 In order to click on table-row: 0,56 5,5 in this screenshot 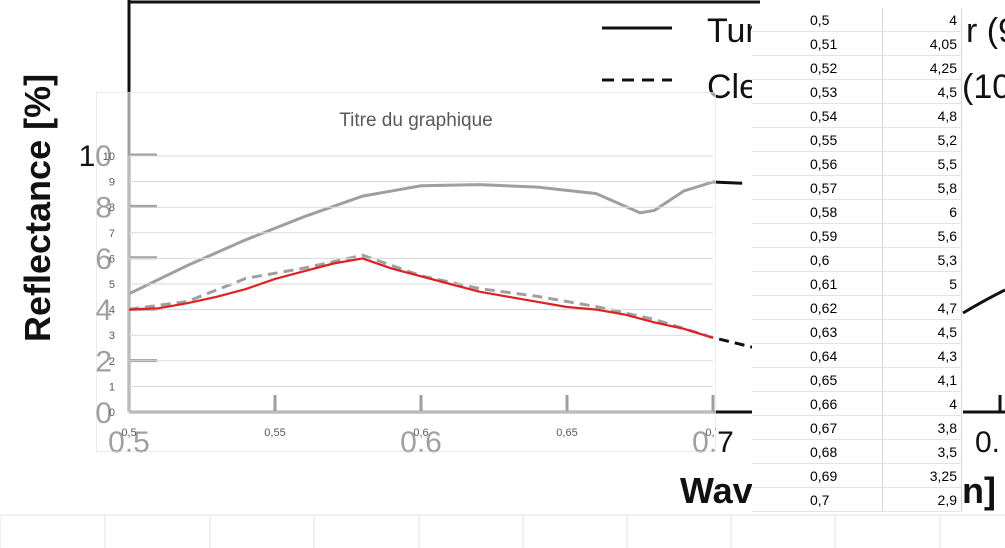, I will do `click(857, 163)`.